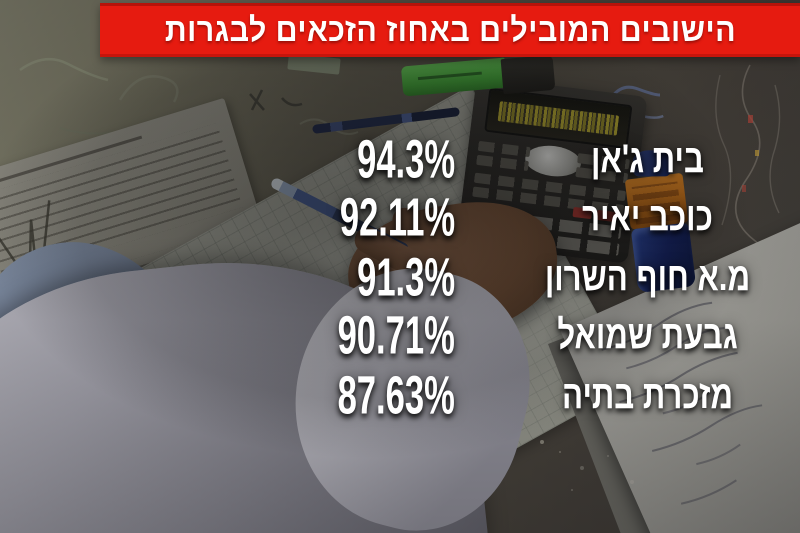  What do you see at coordinates (406, 278) in the screenshot?
I see `locality-percent: 91.3%` at bounding box center [406, 278].